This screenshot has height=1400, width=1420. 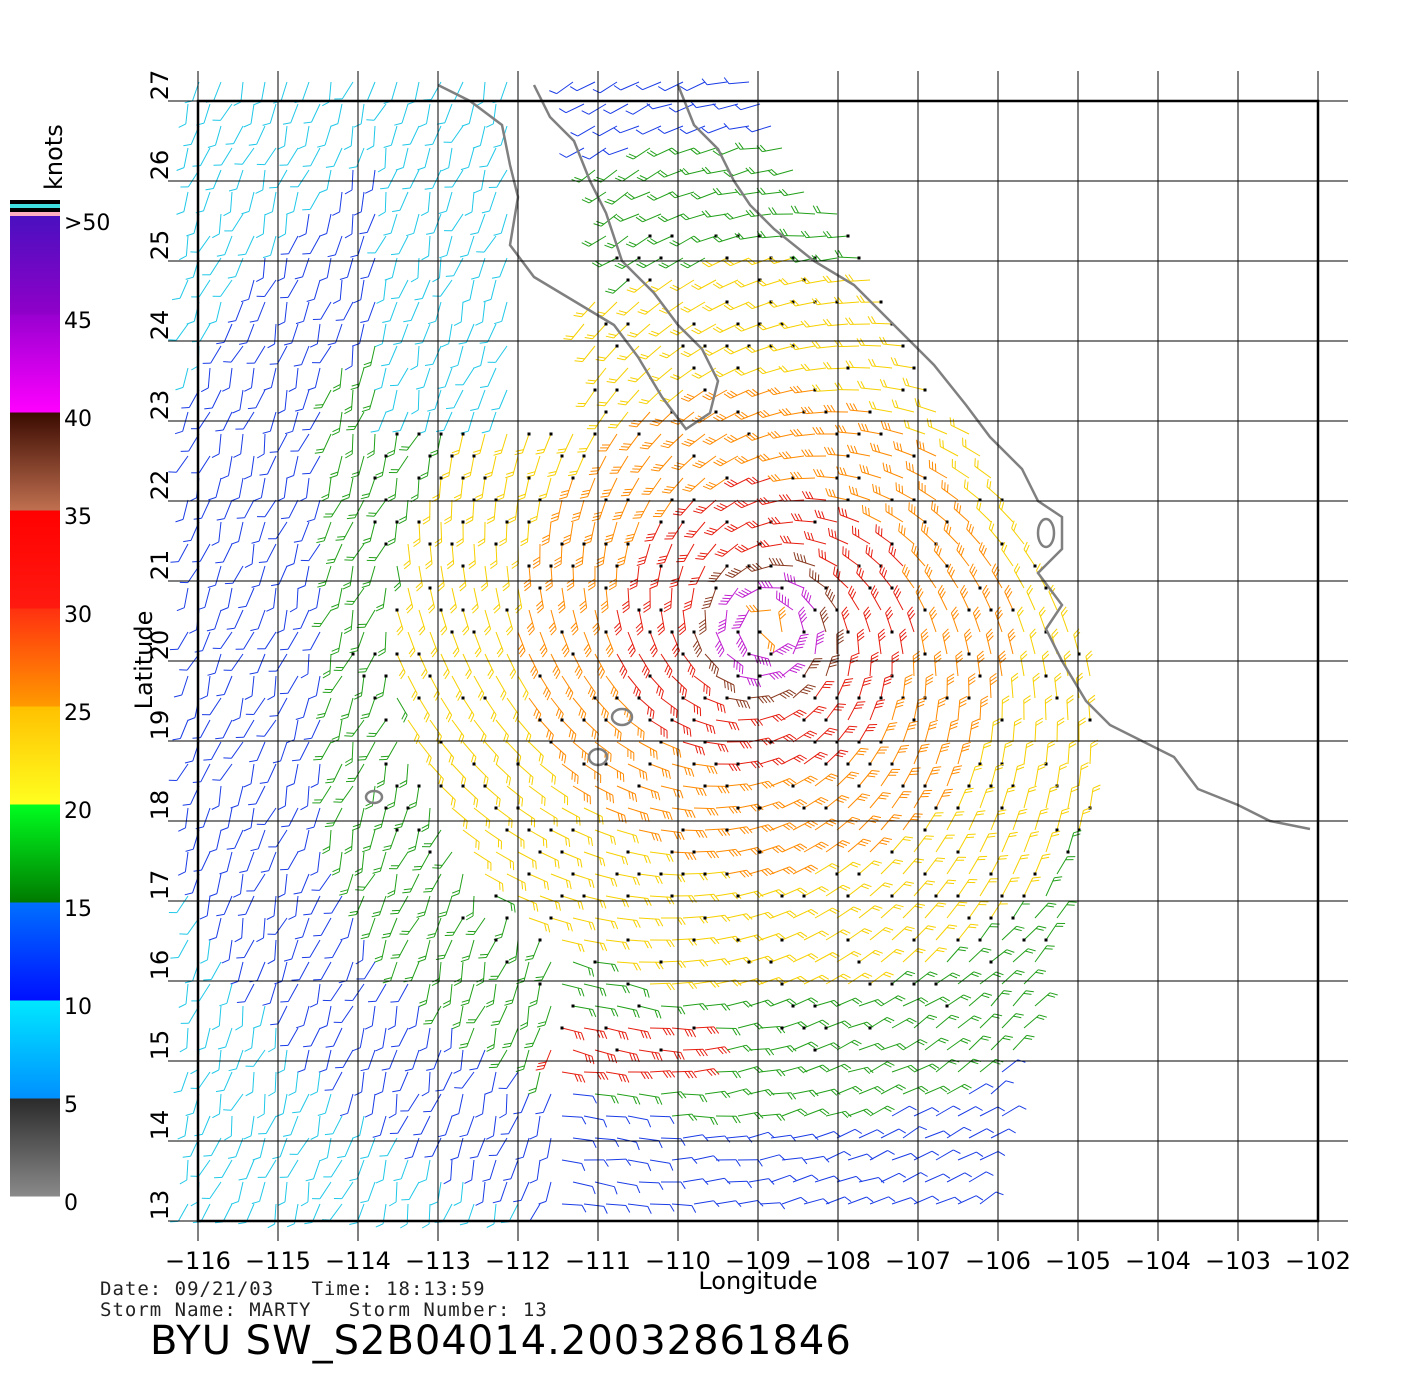 I want to click on colorbar-label: 10, so click(x=78, y=1007).